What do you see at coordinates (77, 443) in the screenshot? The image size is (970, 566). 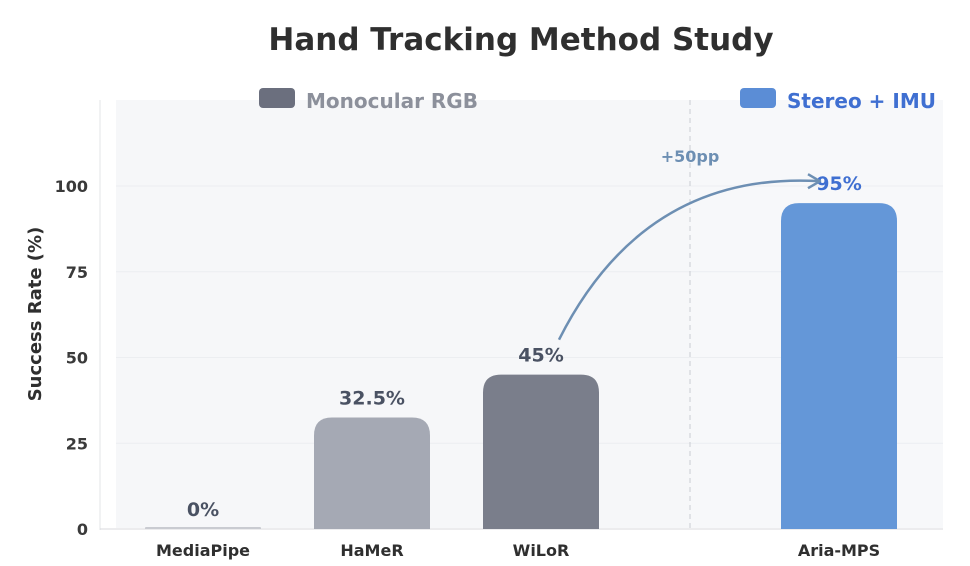 I see `y-tick-label: 25` at bounding box center [77, 443].